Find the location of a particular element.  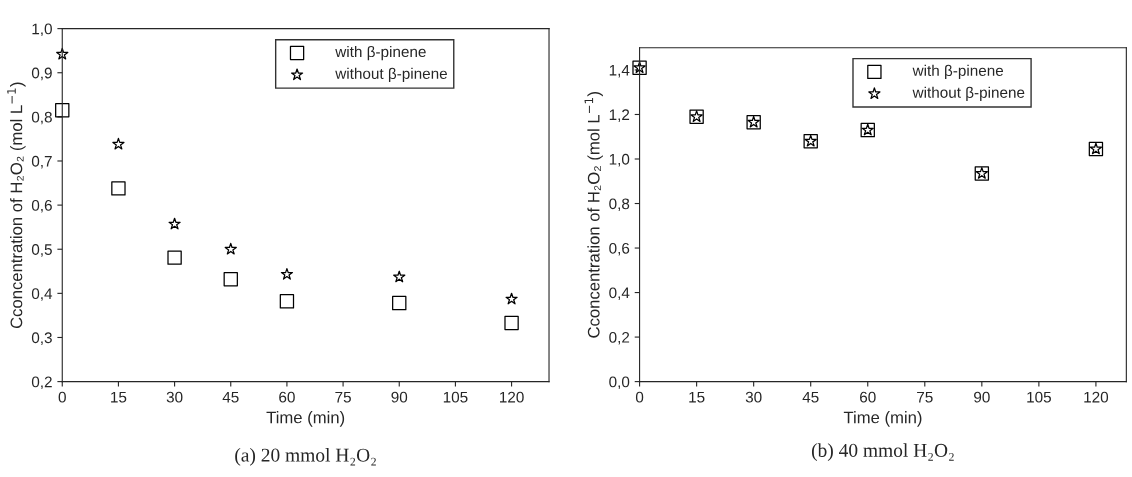

y-tick-label: 1,4 is located at coordinates (619, 71).